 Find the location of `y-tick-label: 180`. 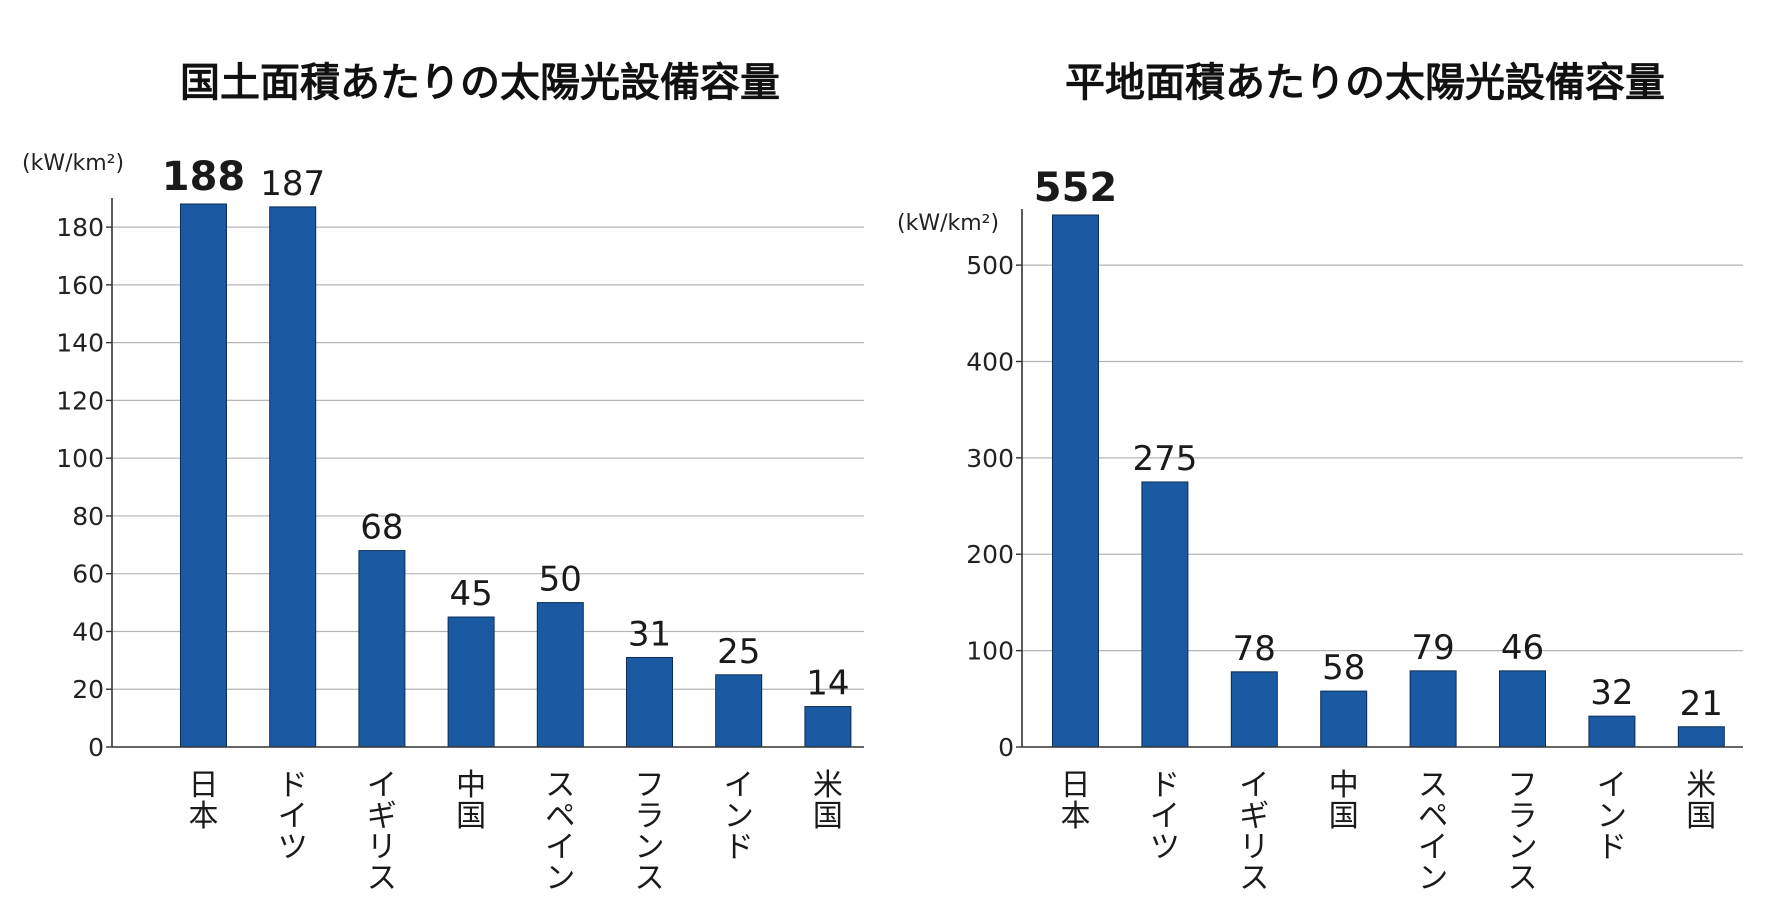

y-tick-label: 180 is located at coordinates (80, 227).